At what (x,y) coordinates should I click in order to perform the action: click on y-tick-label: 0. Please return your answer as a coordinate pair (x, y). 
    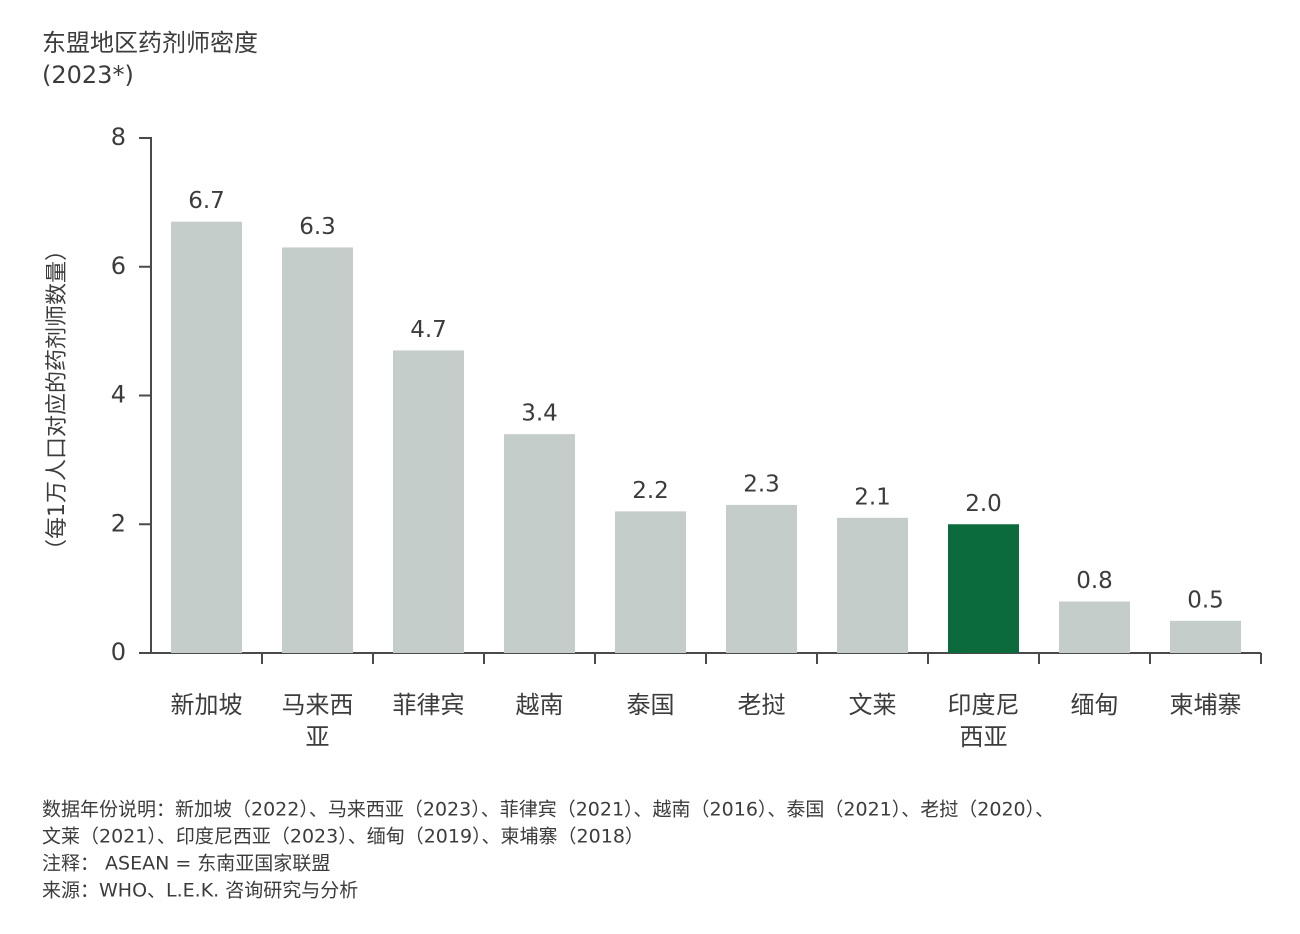
    Looking at the image, I should click on (118, 652).